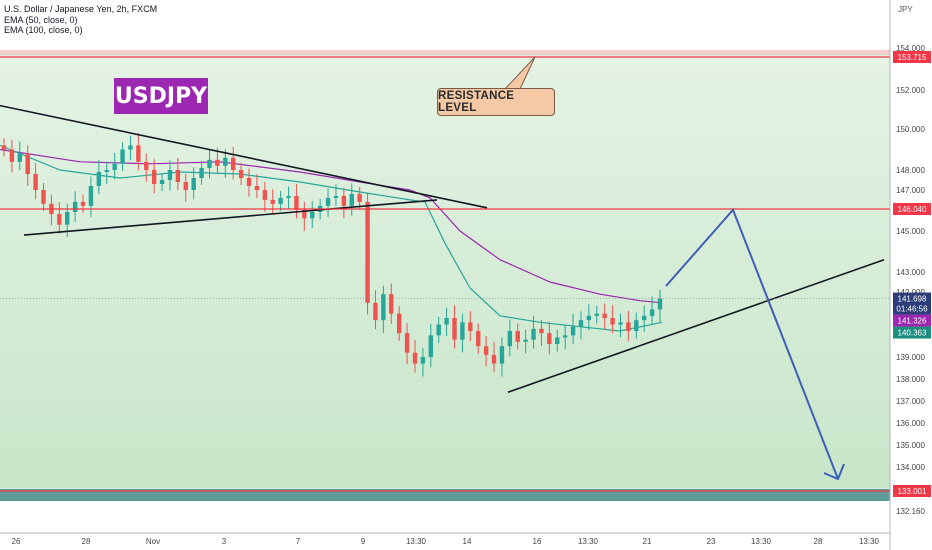  What do you see at coordinates (445, 52) in the screenshot?
I see `zone-top-band` at bounding box center [445, 52].